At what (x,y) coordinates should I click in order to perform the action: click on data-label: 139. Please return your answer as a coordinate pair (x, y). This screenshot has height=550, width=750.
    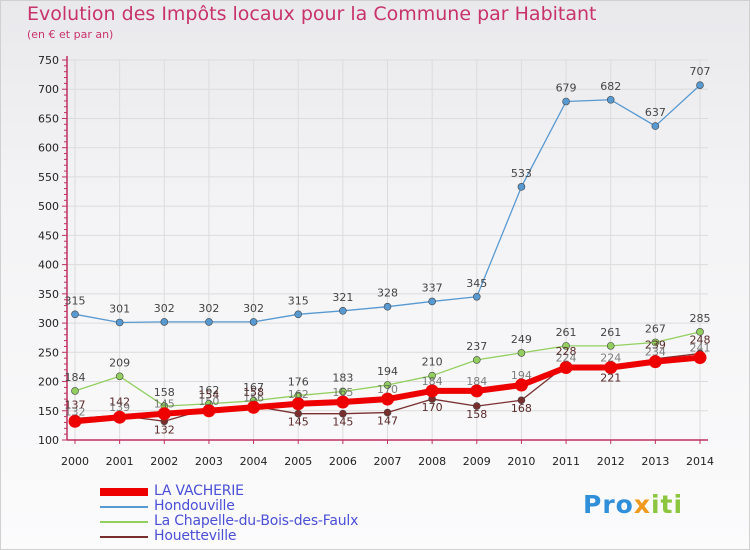
    Looking at the image, I should click on (119, 407).